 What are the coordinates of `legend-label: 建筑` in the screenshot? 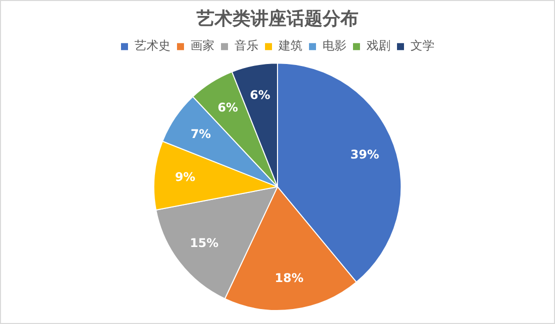 It's located at (290, 45).